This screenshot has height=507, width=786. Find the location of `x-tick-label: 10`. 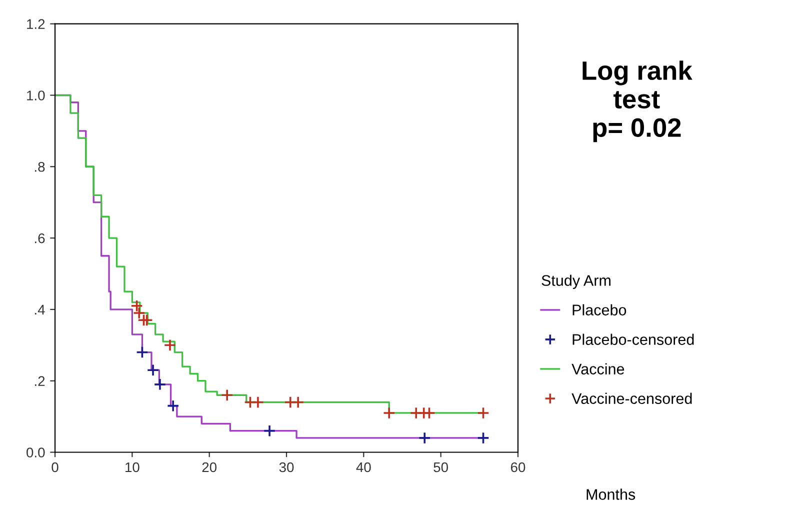

x-tick-label: 10 is located at coordinates (133, 467).